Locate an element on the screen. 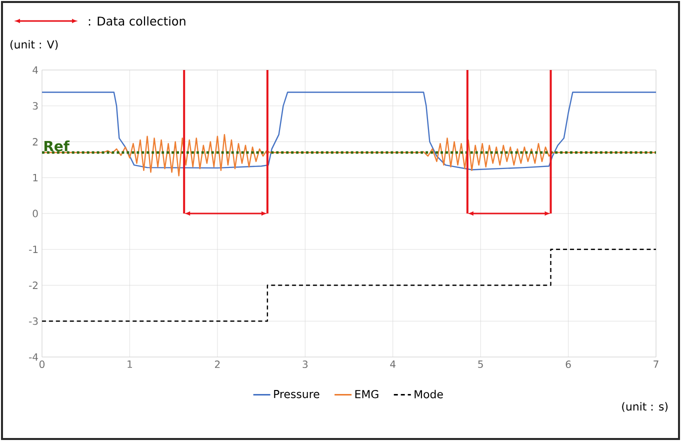  y-tick-label: -2 is located at coordinates (33, 285).